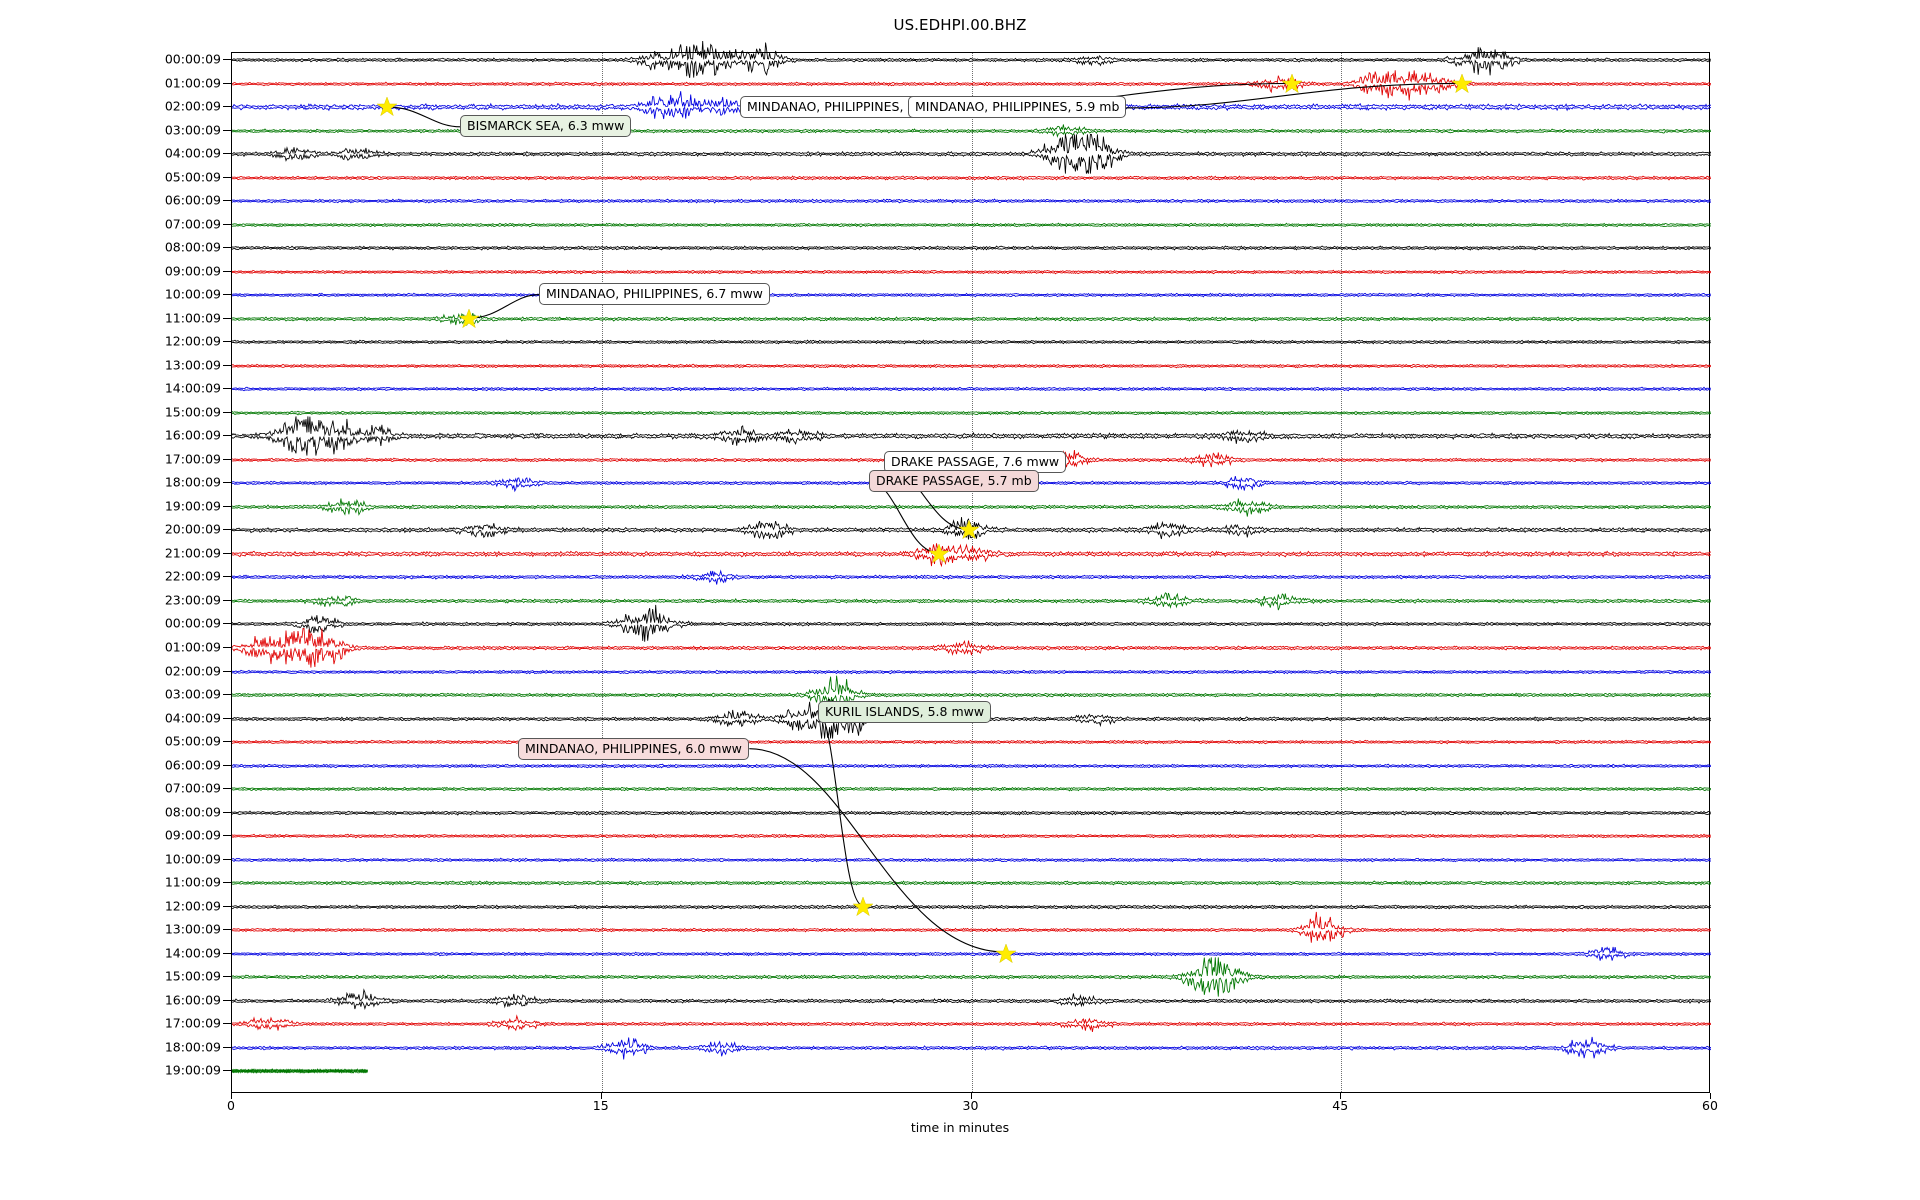  What do you see at coordinates (192, 671) in the screenshot?
I see `y-tick-label-26: 02:00:09` at bounding box center [192, 671].